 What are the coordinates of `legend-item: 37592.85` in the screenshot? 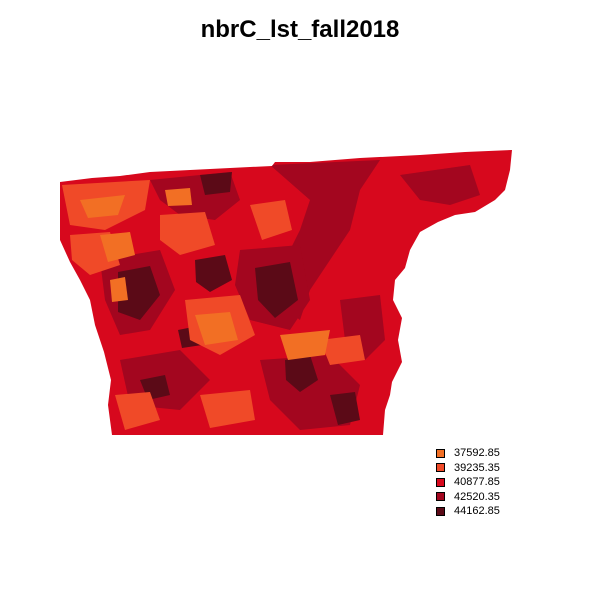 It's located at (468, 453).